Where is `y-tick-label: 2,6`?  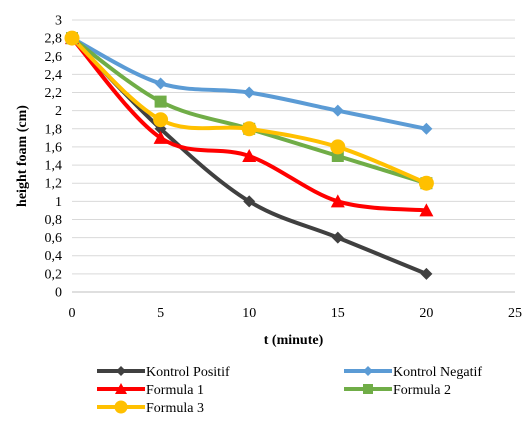
y-tick-label: 2,6 is located at coordinates (54, 57).